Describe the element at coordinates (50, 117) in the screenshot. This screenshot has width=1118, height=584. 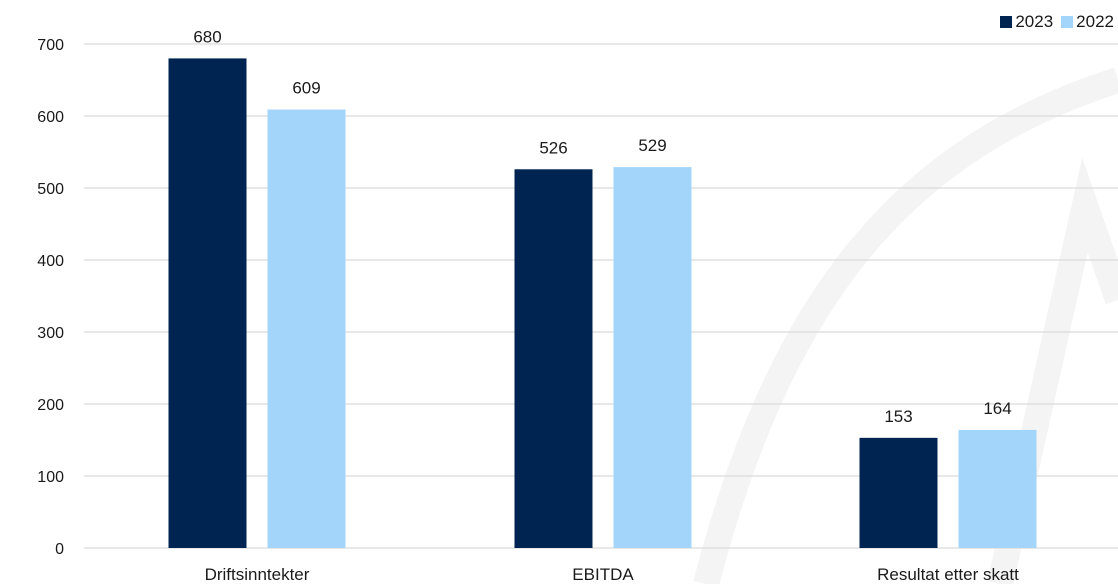
I see `y-tick-label: 600` at that location.